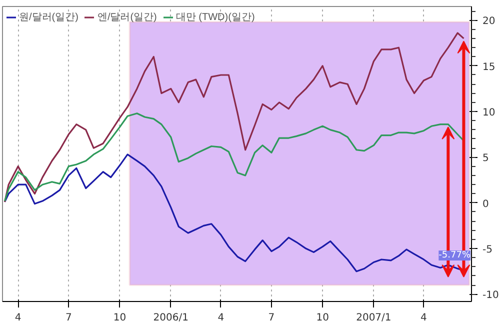 This screenshot has width=501, height=326. I want to click on legend-label: 엔/달러(일간), so click(127, 17).